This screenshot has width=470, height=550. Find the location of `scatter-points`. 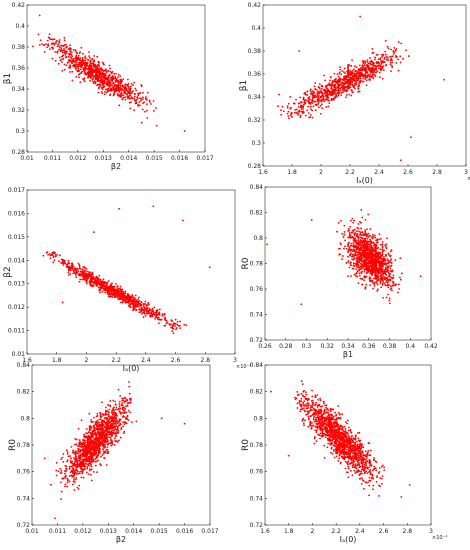

scatter-points is located at coordinates (109, 73).